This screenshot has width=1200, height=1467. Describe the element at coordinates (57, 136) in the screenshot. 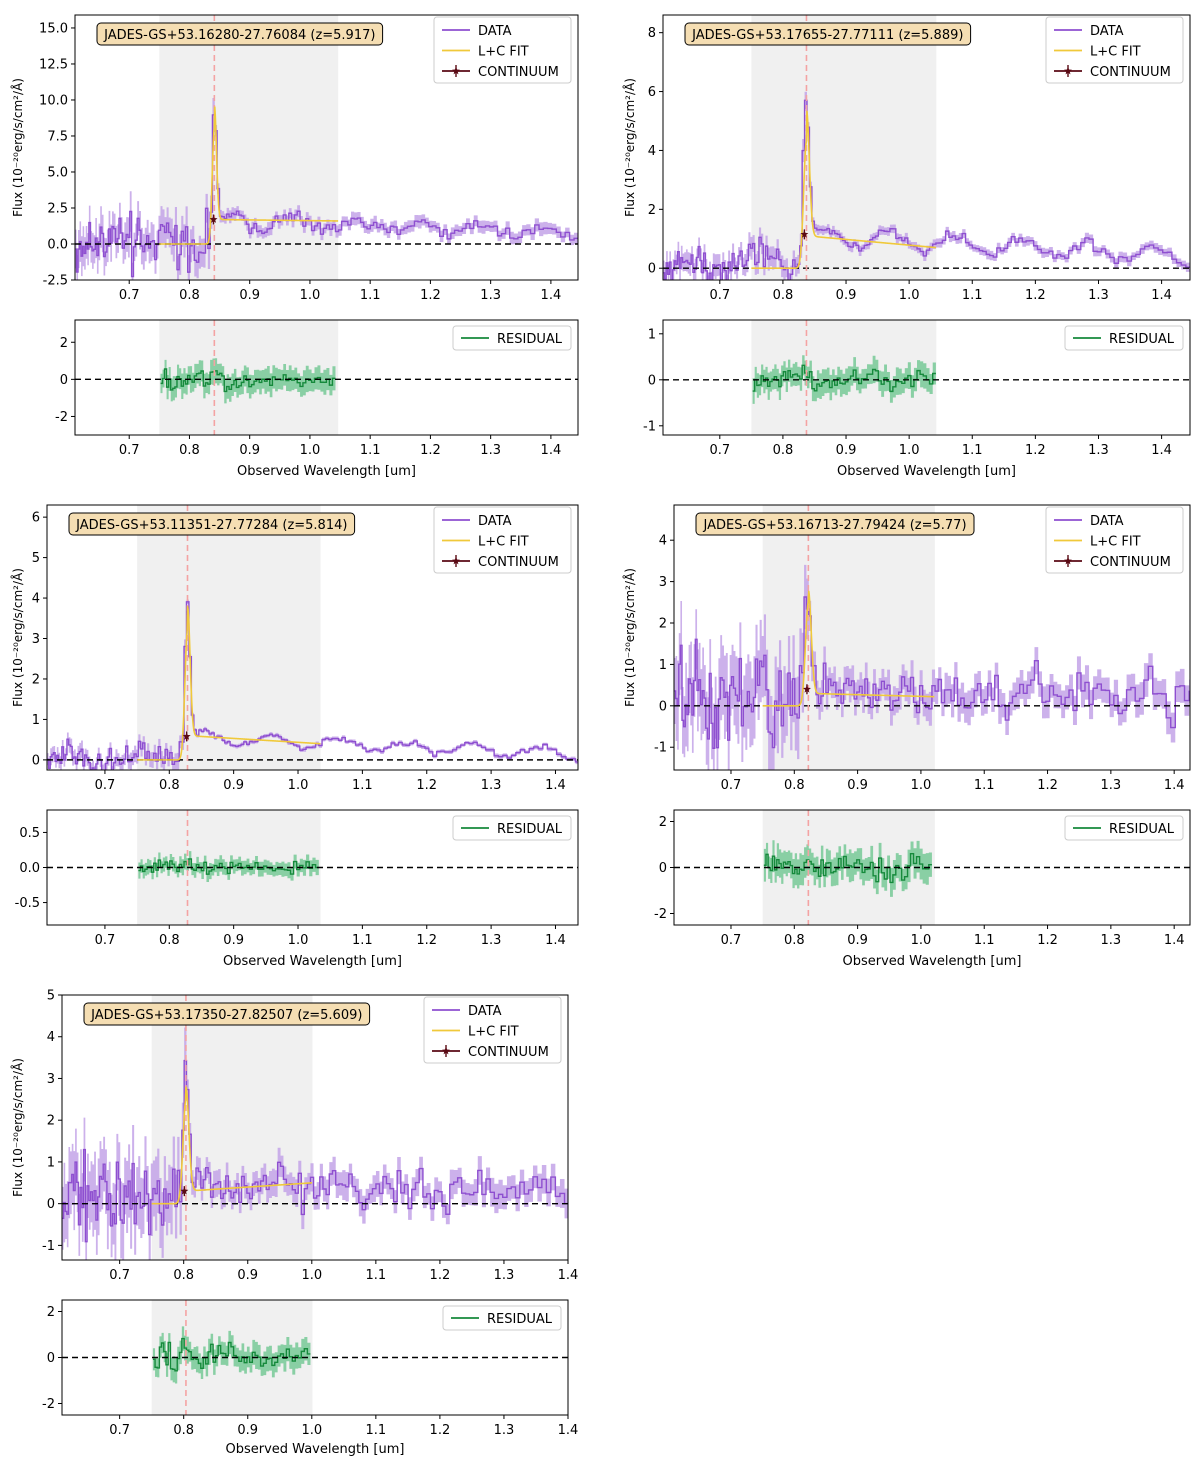

I see `y-tick-label: 7.5` at that location.